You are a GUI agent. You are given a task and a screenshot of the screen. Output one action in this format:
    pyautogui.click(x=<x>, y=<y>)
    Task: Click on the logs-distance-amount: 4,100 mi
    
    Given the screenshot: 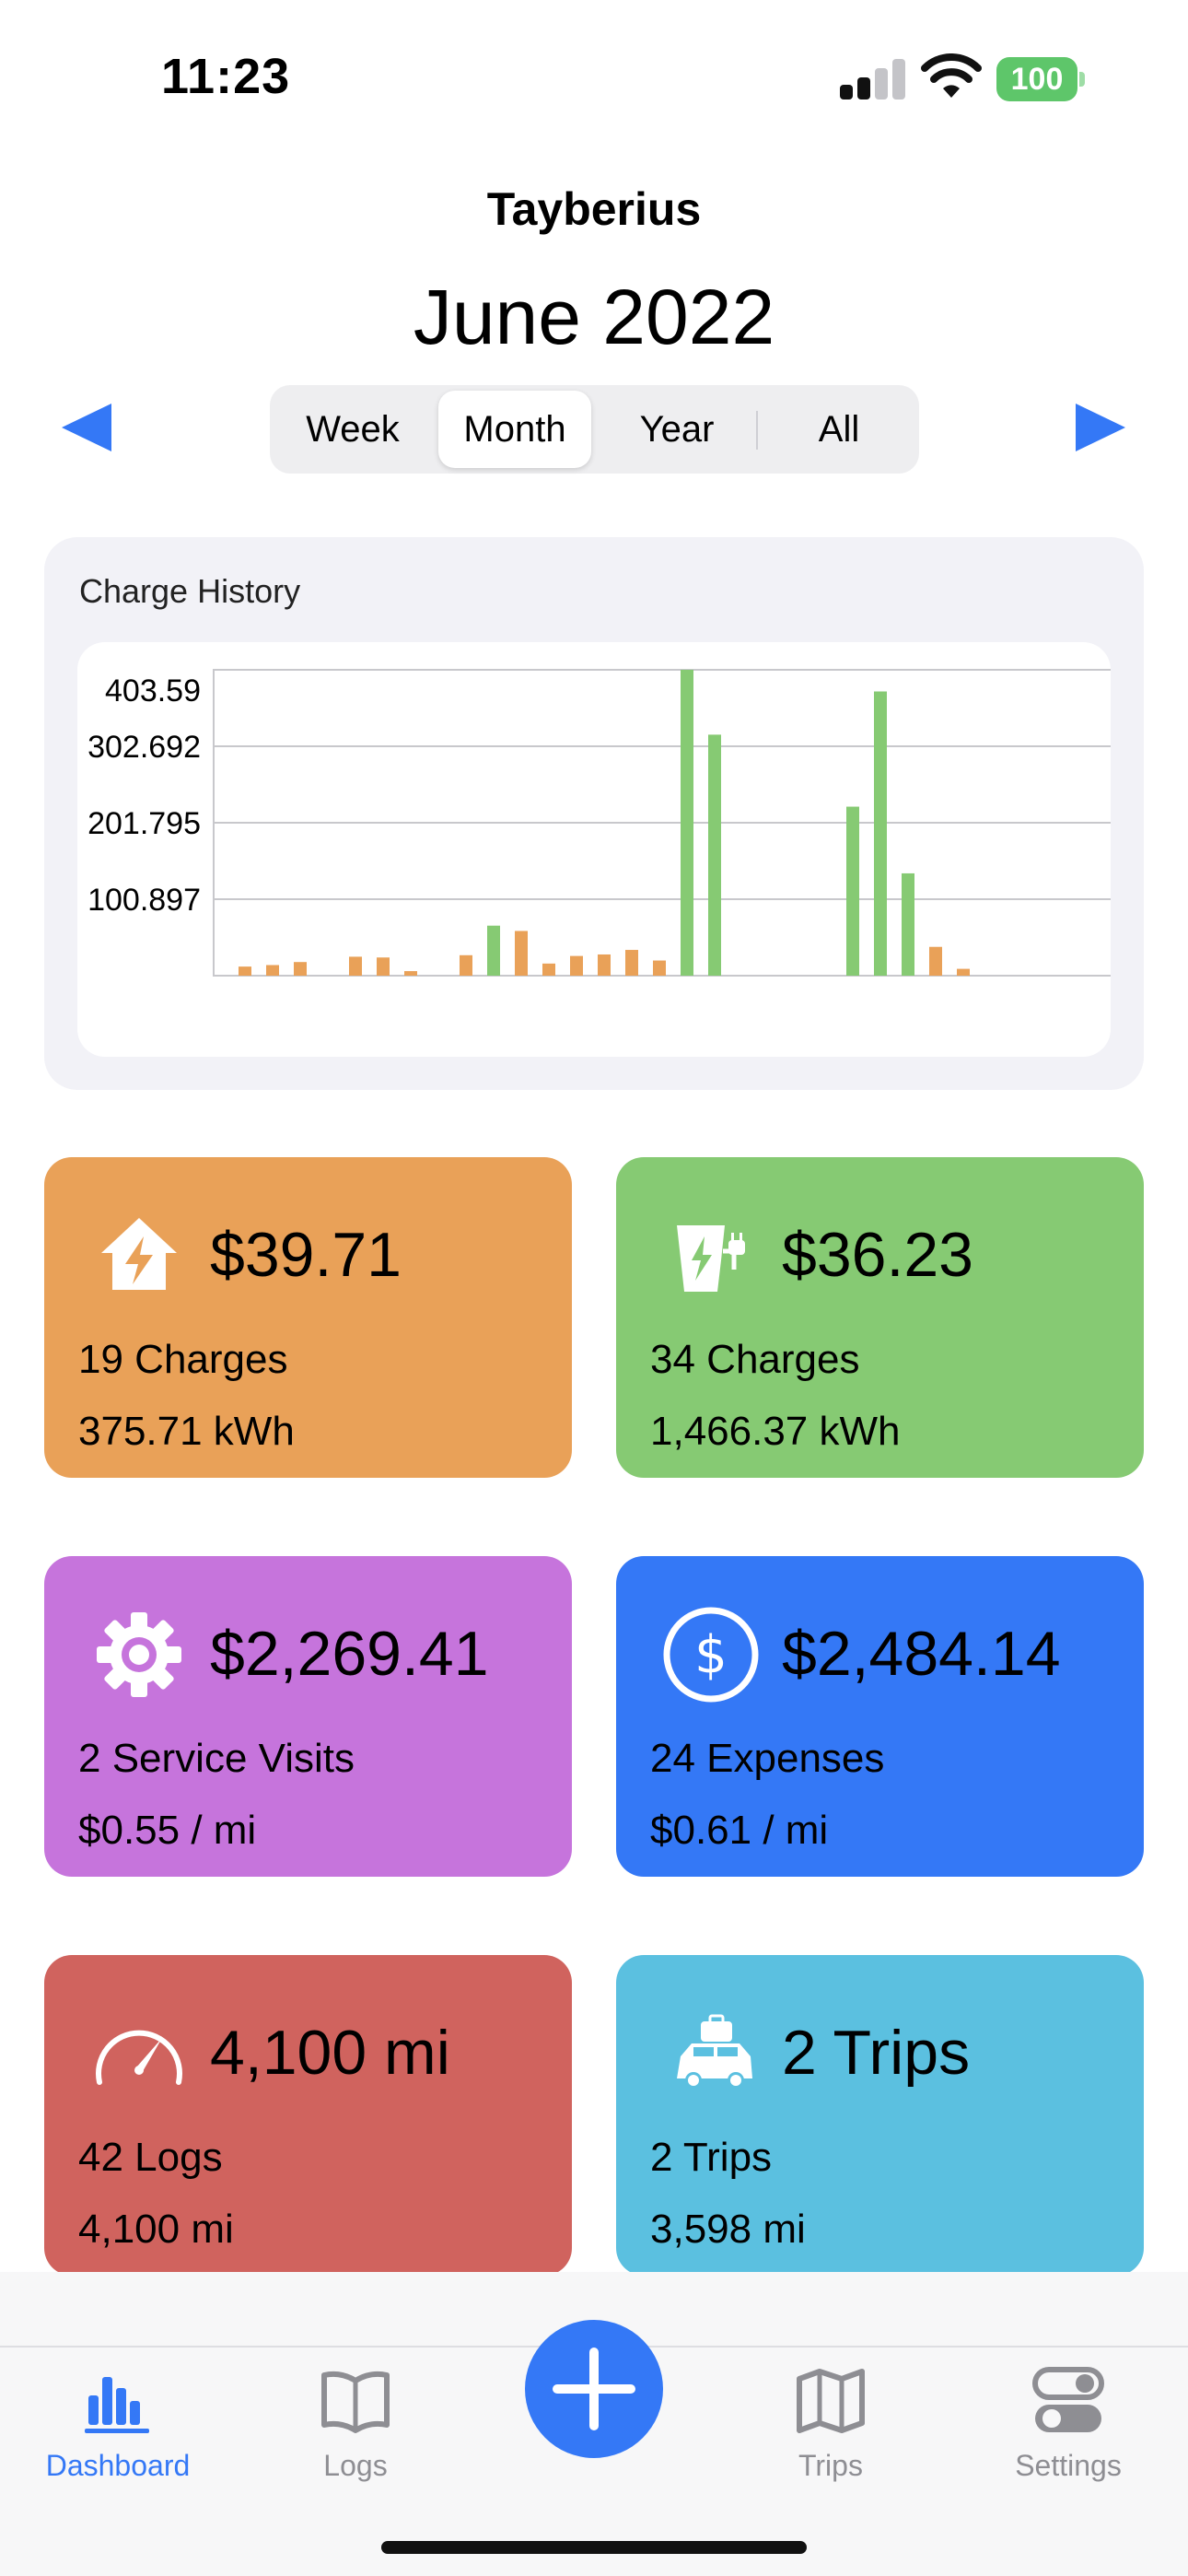 What is the action you would take?
    pyautogui.click(x=330, y=2053)
    